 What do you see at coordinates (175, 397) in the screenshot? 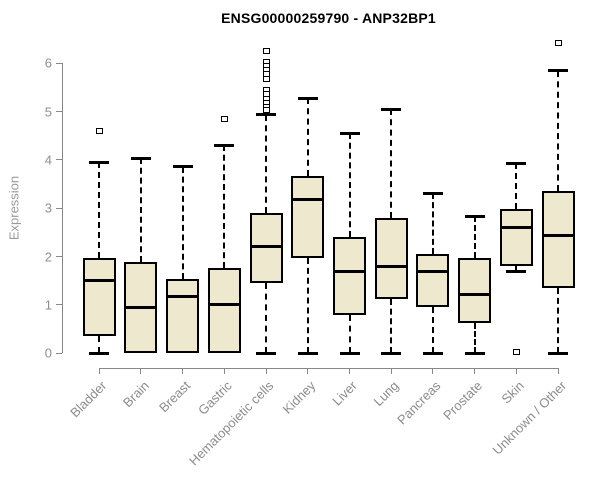
I see `x-tick-label: Breast` at bounding box center [175, 397].